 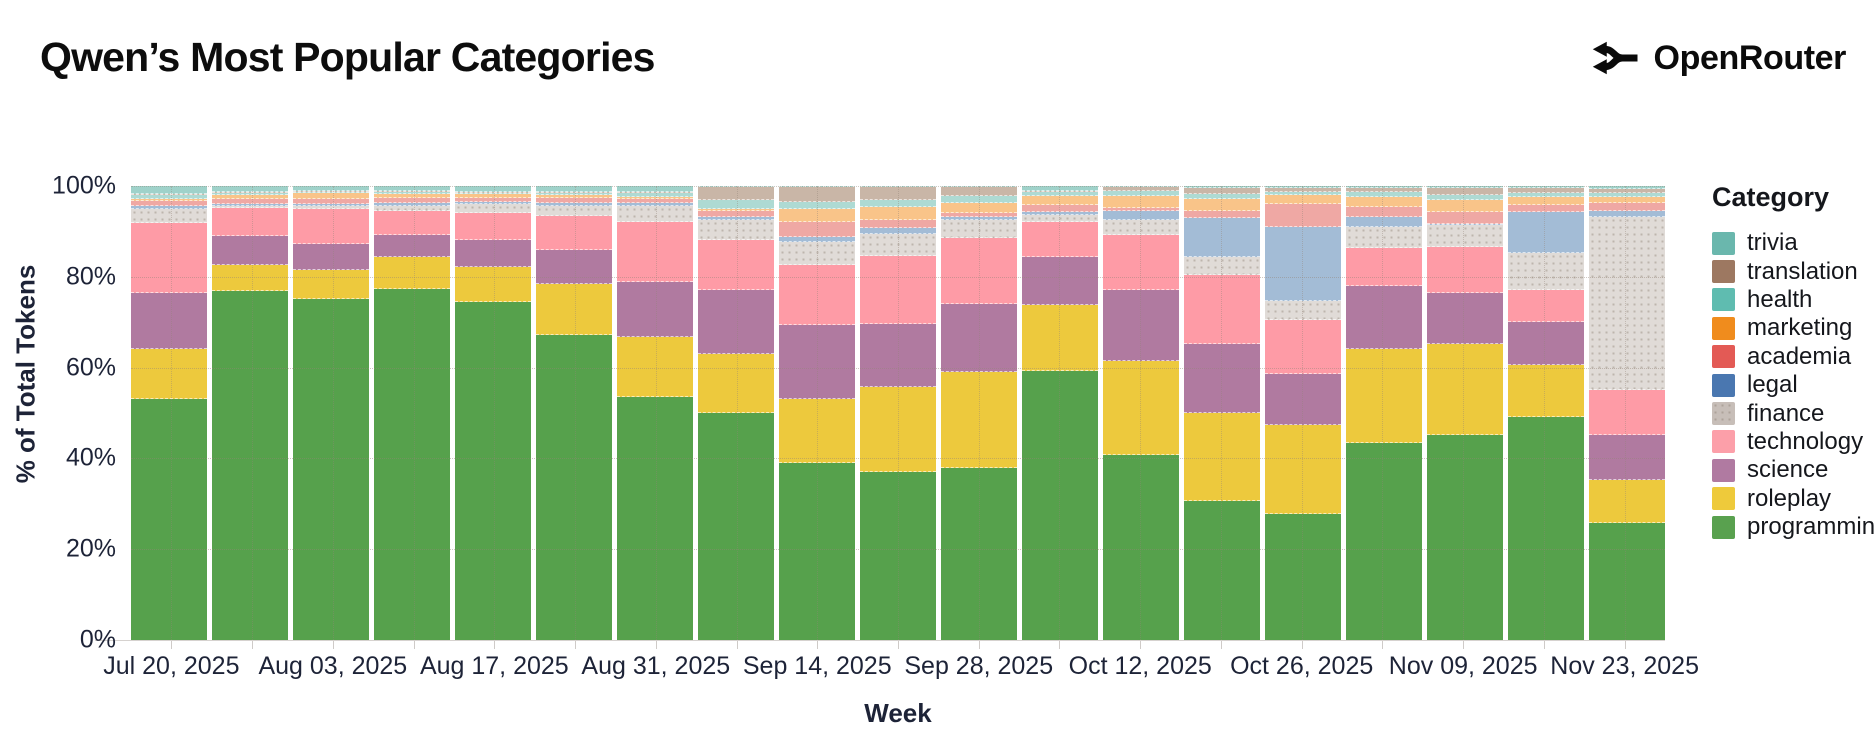 What do you see at coordinates (1794, 357) in the screenshot?
I see `legend-item-academia: academia` at bounding box center [1794, 357].